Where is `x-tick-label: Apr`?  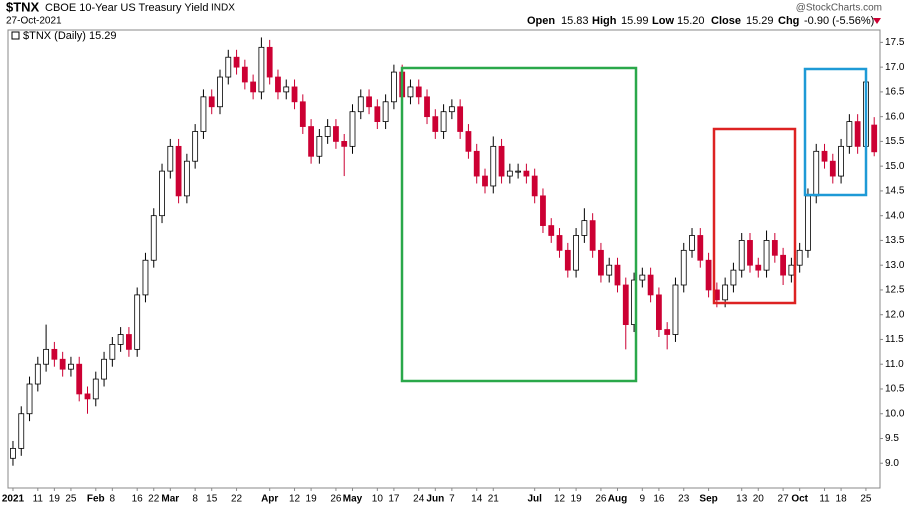
x-tick-label: Apr is located at coordinates (269, 499).